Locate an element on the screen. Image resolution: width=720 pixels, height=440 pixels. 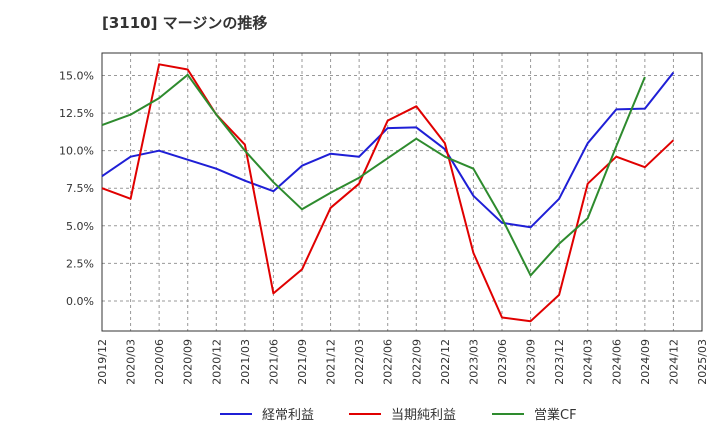
x-tick-label: 2022/09 is located at coordinates (416, 362).